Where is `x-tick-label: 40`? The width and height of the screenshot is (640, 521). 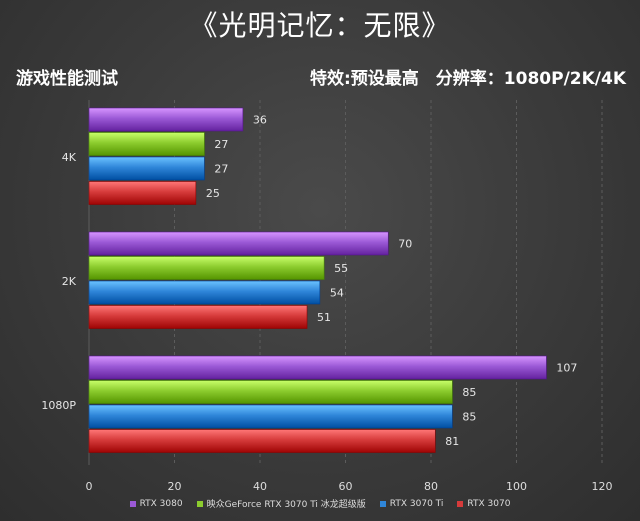 x-tick-label: 40 is located at coordinates (260, 486).